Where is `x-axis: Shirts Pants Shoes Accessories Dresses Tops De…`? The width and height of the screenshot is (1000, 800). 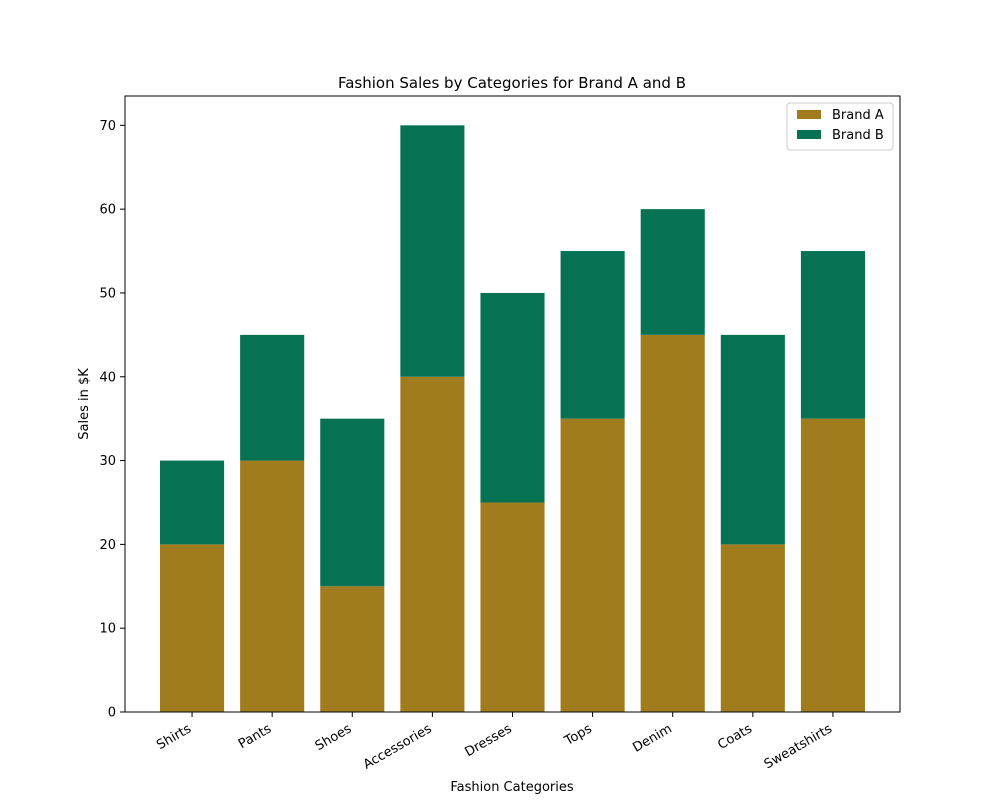 x-axis: Shirts Pants Shoes Accessories Dresses Tops De… is located at coordinates (494, 742).